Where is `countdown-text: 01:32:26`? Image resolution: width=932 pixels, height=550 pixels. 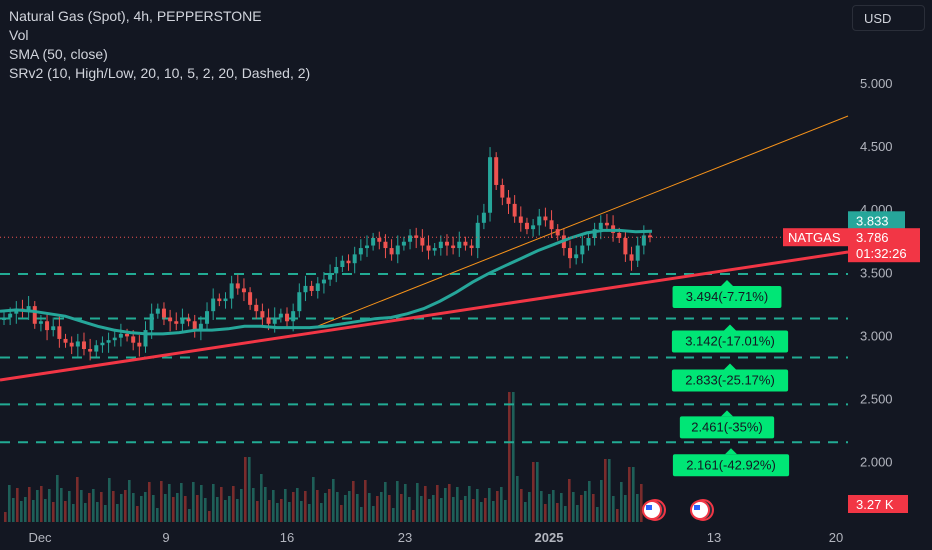
countdown-text: 01:32:26 is located at coordinates (881, 253).